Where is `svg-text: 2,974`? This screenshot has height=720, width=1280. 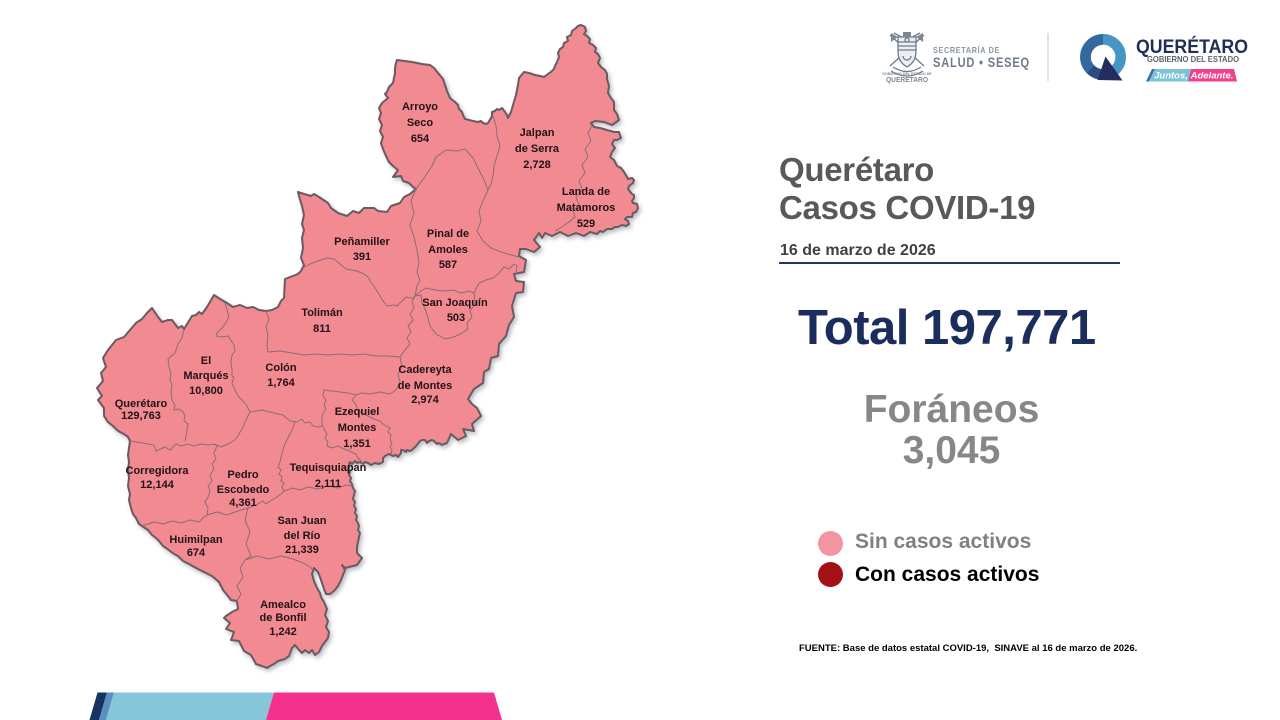
svg-text: 2,974 is located at coordinates (425, 400).